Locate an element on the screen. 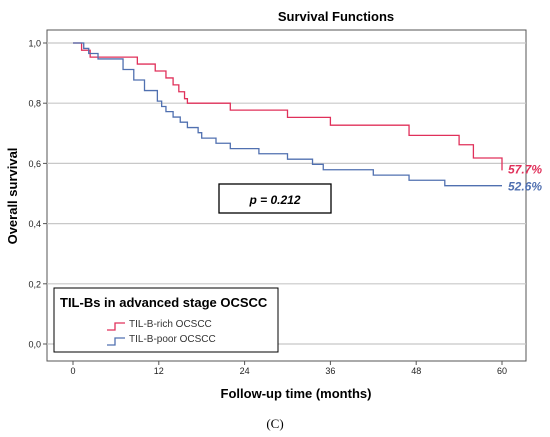 The width and height of the screenshot is (550, 437). x-tick-label: 0 is located at coordinates (72, 371).